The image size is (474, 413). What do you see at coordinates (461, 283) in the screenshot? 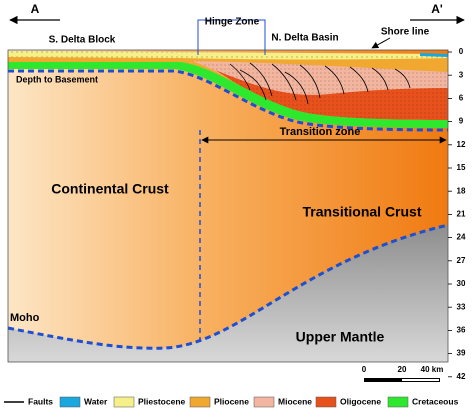
I see `depth-label: 30` at bounding box center [461, 283].